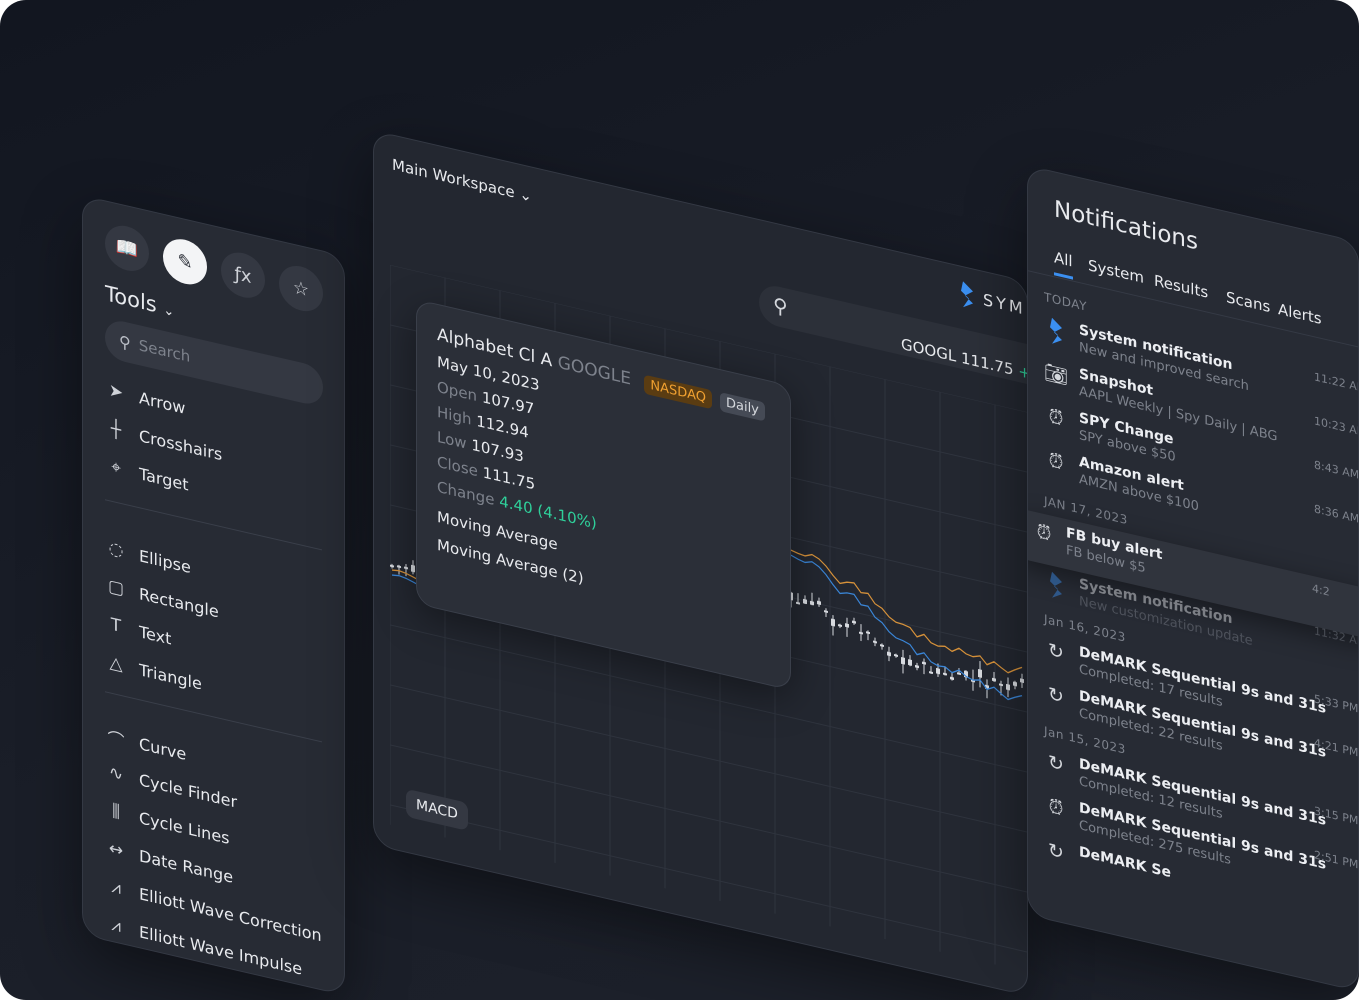  Describe the element at coordinates (116, 664) in the screenshot. I see `triangle-icon: △` at that location.